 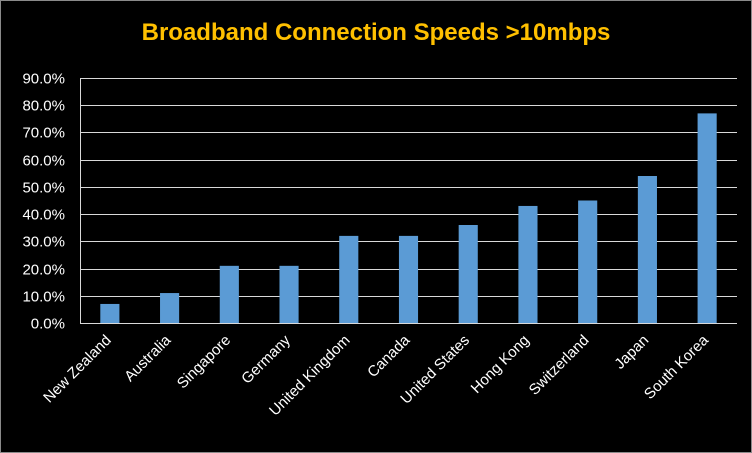 I want to click on y-tick-label: 80.0%, so click(x=43, y=106).